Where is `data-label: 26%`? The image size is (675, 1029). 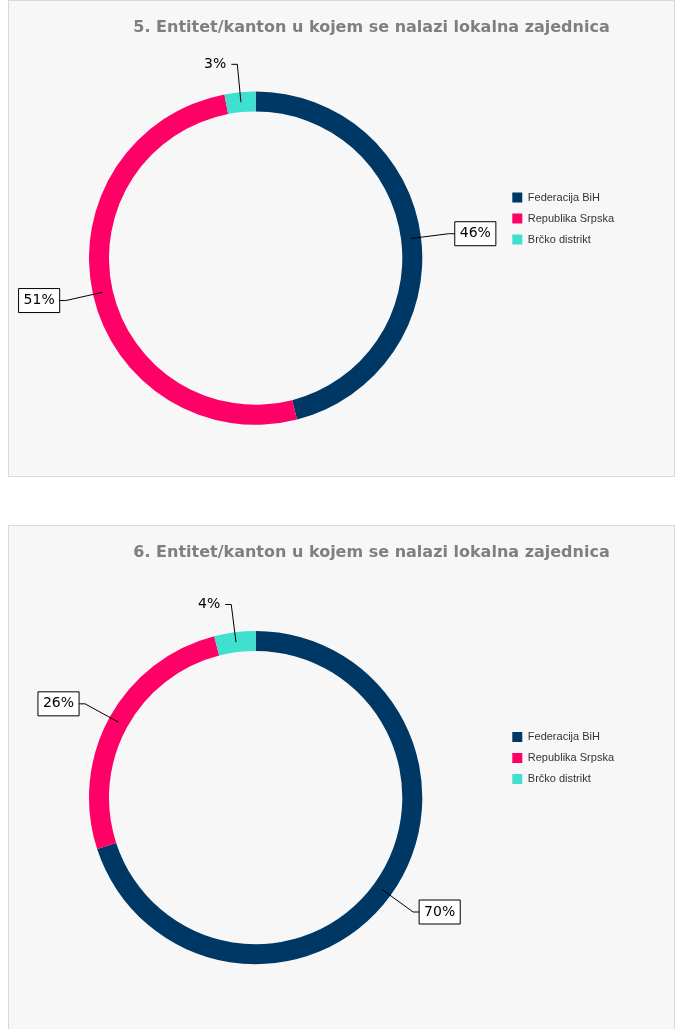
data-label: 26% is located at coordinates (58, 702).